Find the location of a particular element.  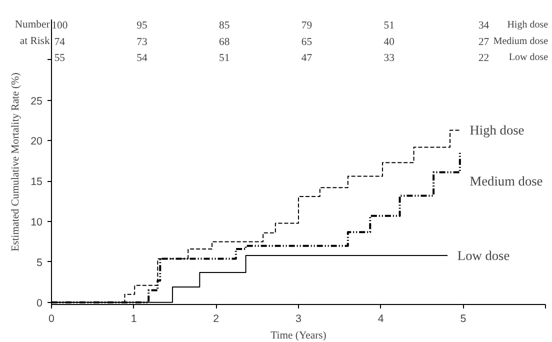

annotation: 54 is located at coordinates (142, 58).